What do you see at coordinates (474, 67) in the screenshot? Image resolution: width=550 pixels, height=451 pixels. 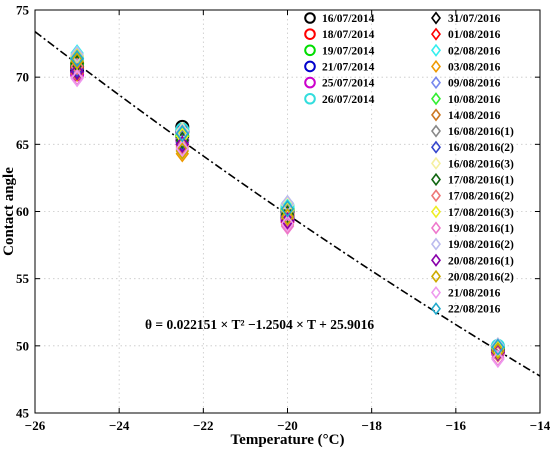 I see `legend-label: 03/08/2016` at bounding box center [474, 67].